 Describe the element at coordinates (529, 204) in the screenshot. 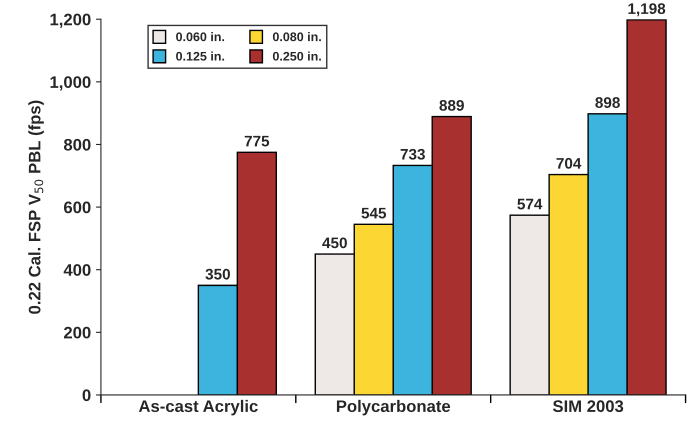

I see `data-label: 574` at that location.